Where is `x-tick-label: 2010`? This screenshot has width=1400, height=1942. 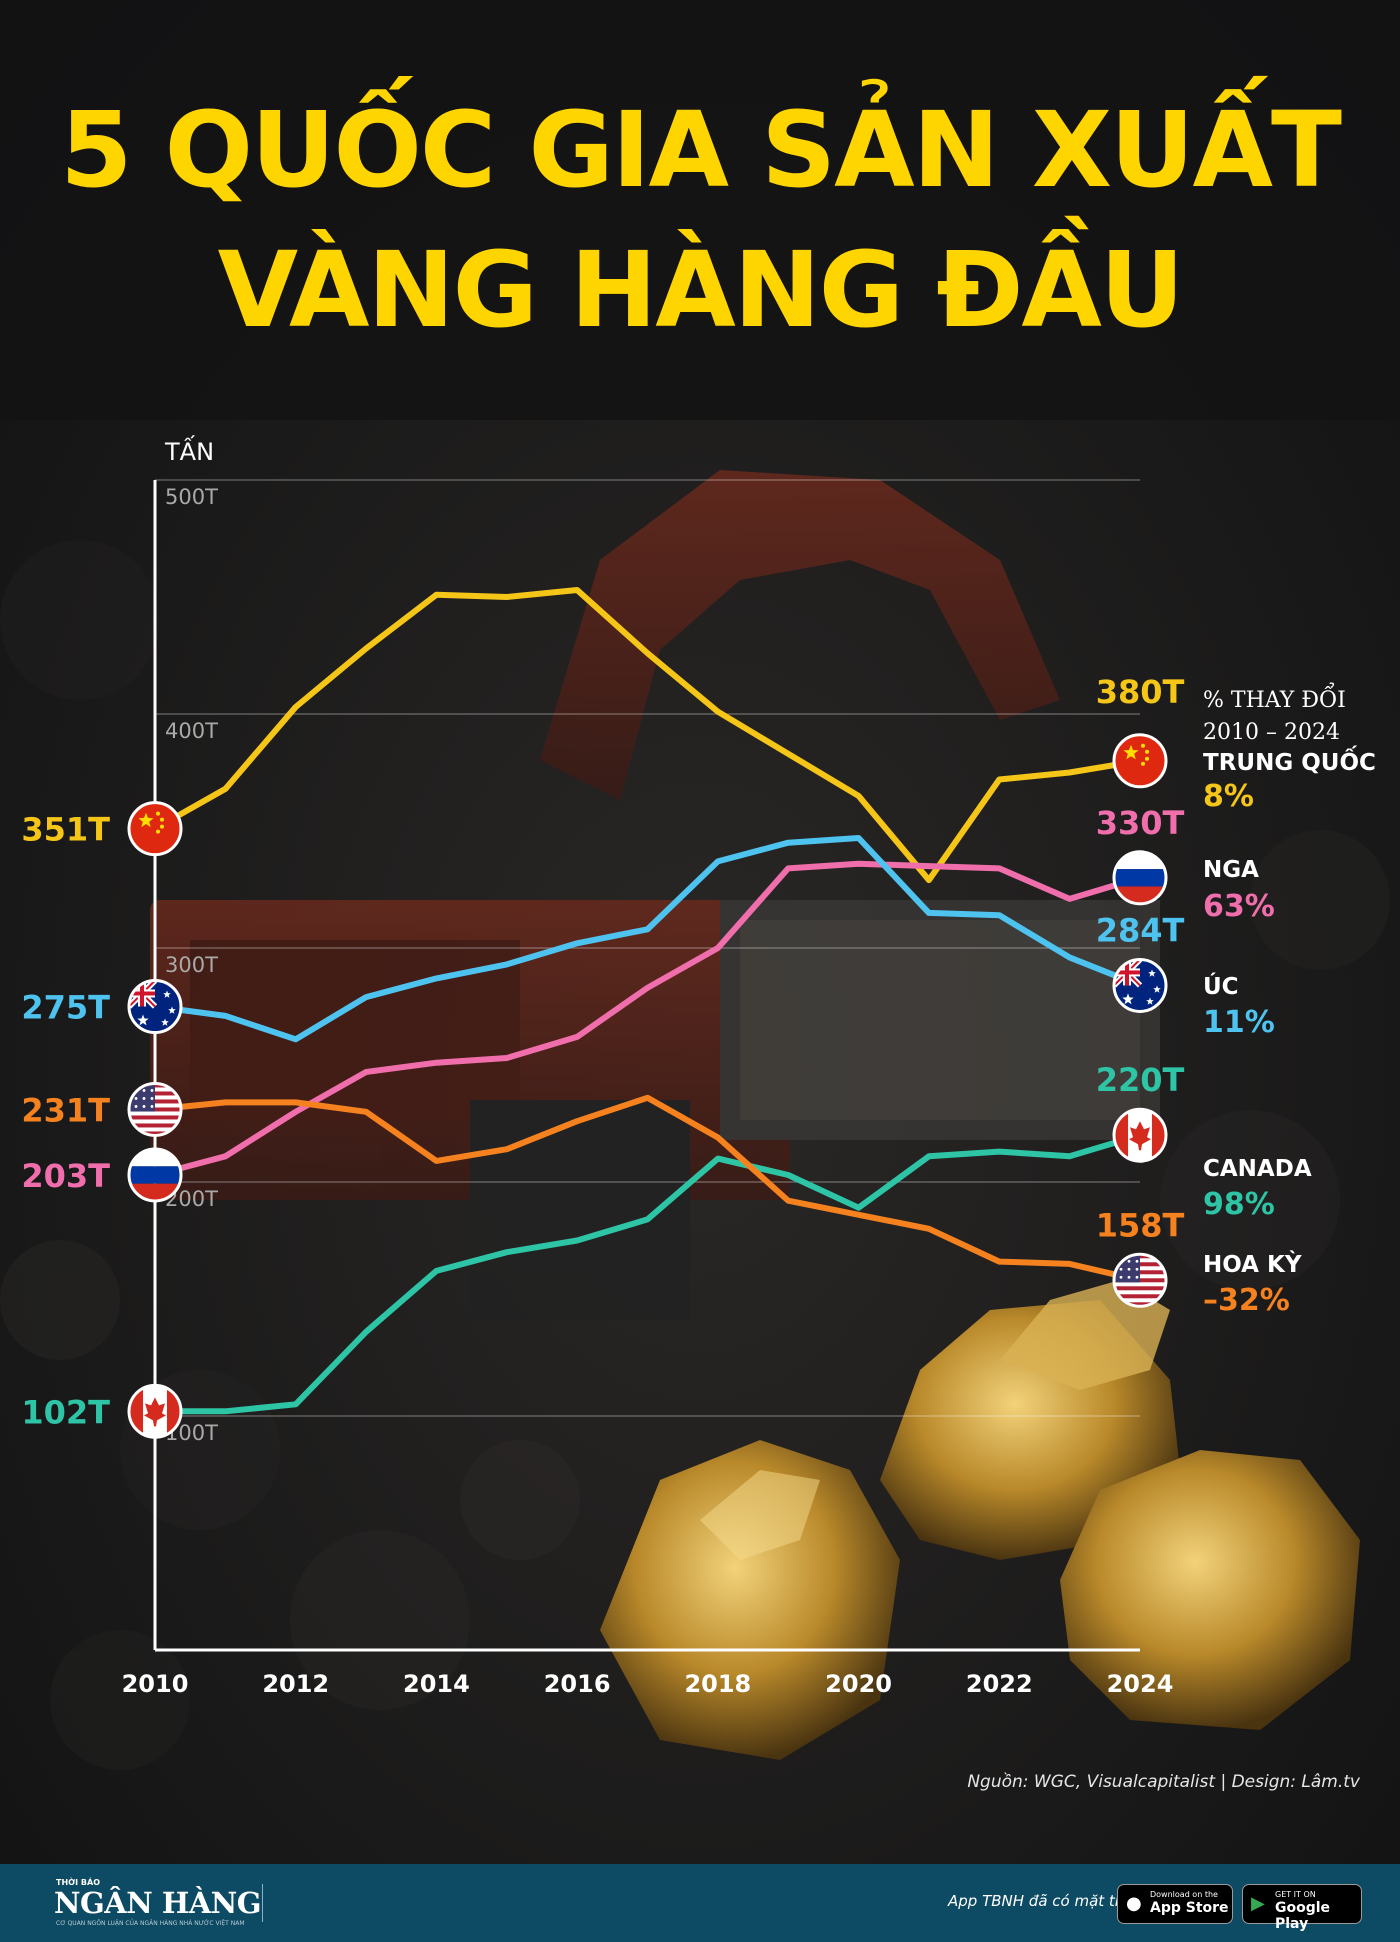 x-tick-label: 2010 is located at coordinates (155, 1684).